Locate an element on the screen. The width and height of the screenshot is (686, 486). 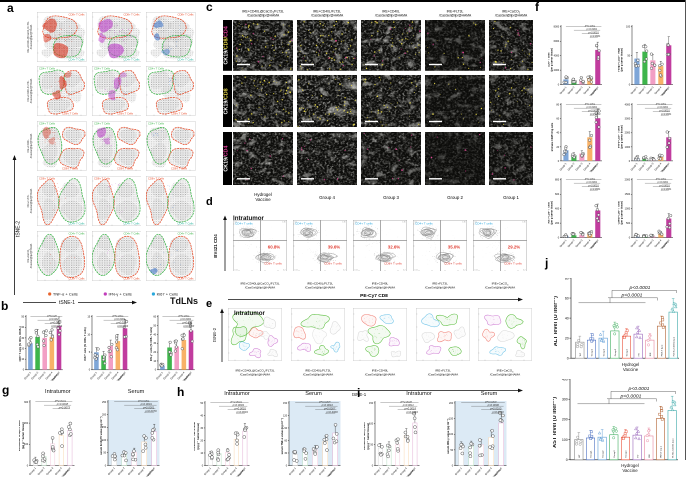
svg-text: 40 is located at coordinates (558, 133).